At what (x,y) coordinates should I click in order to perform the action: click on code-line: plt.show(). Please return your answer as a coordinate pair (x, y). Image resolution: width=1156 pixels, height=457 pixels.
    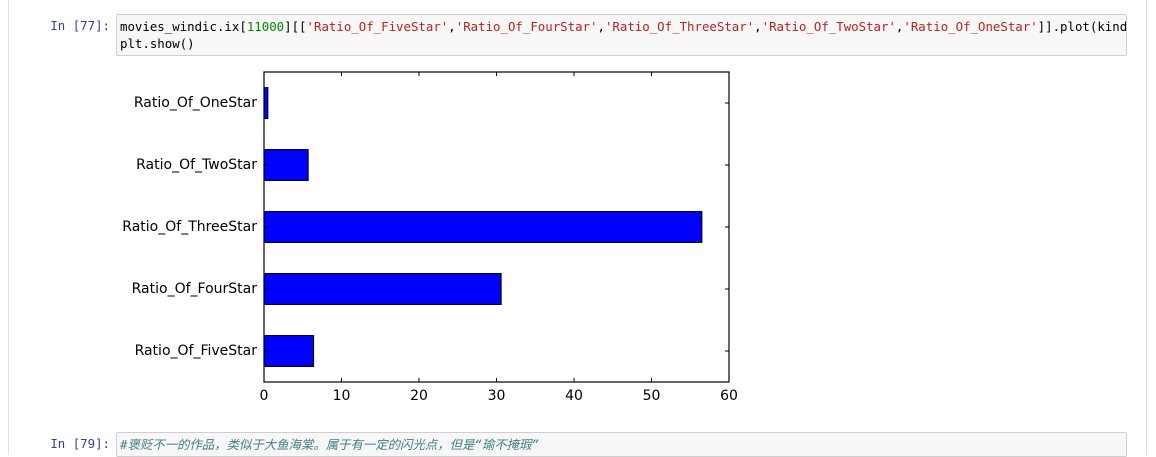
    Looking at the image, I should click on (621, 43).